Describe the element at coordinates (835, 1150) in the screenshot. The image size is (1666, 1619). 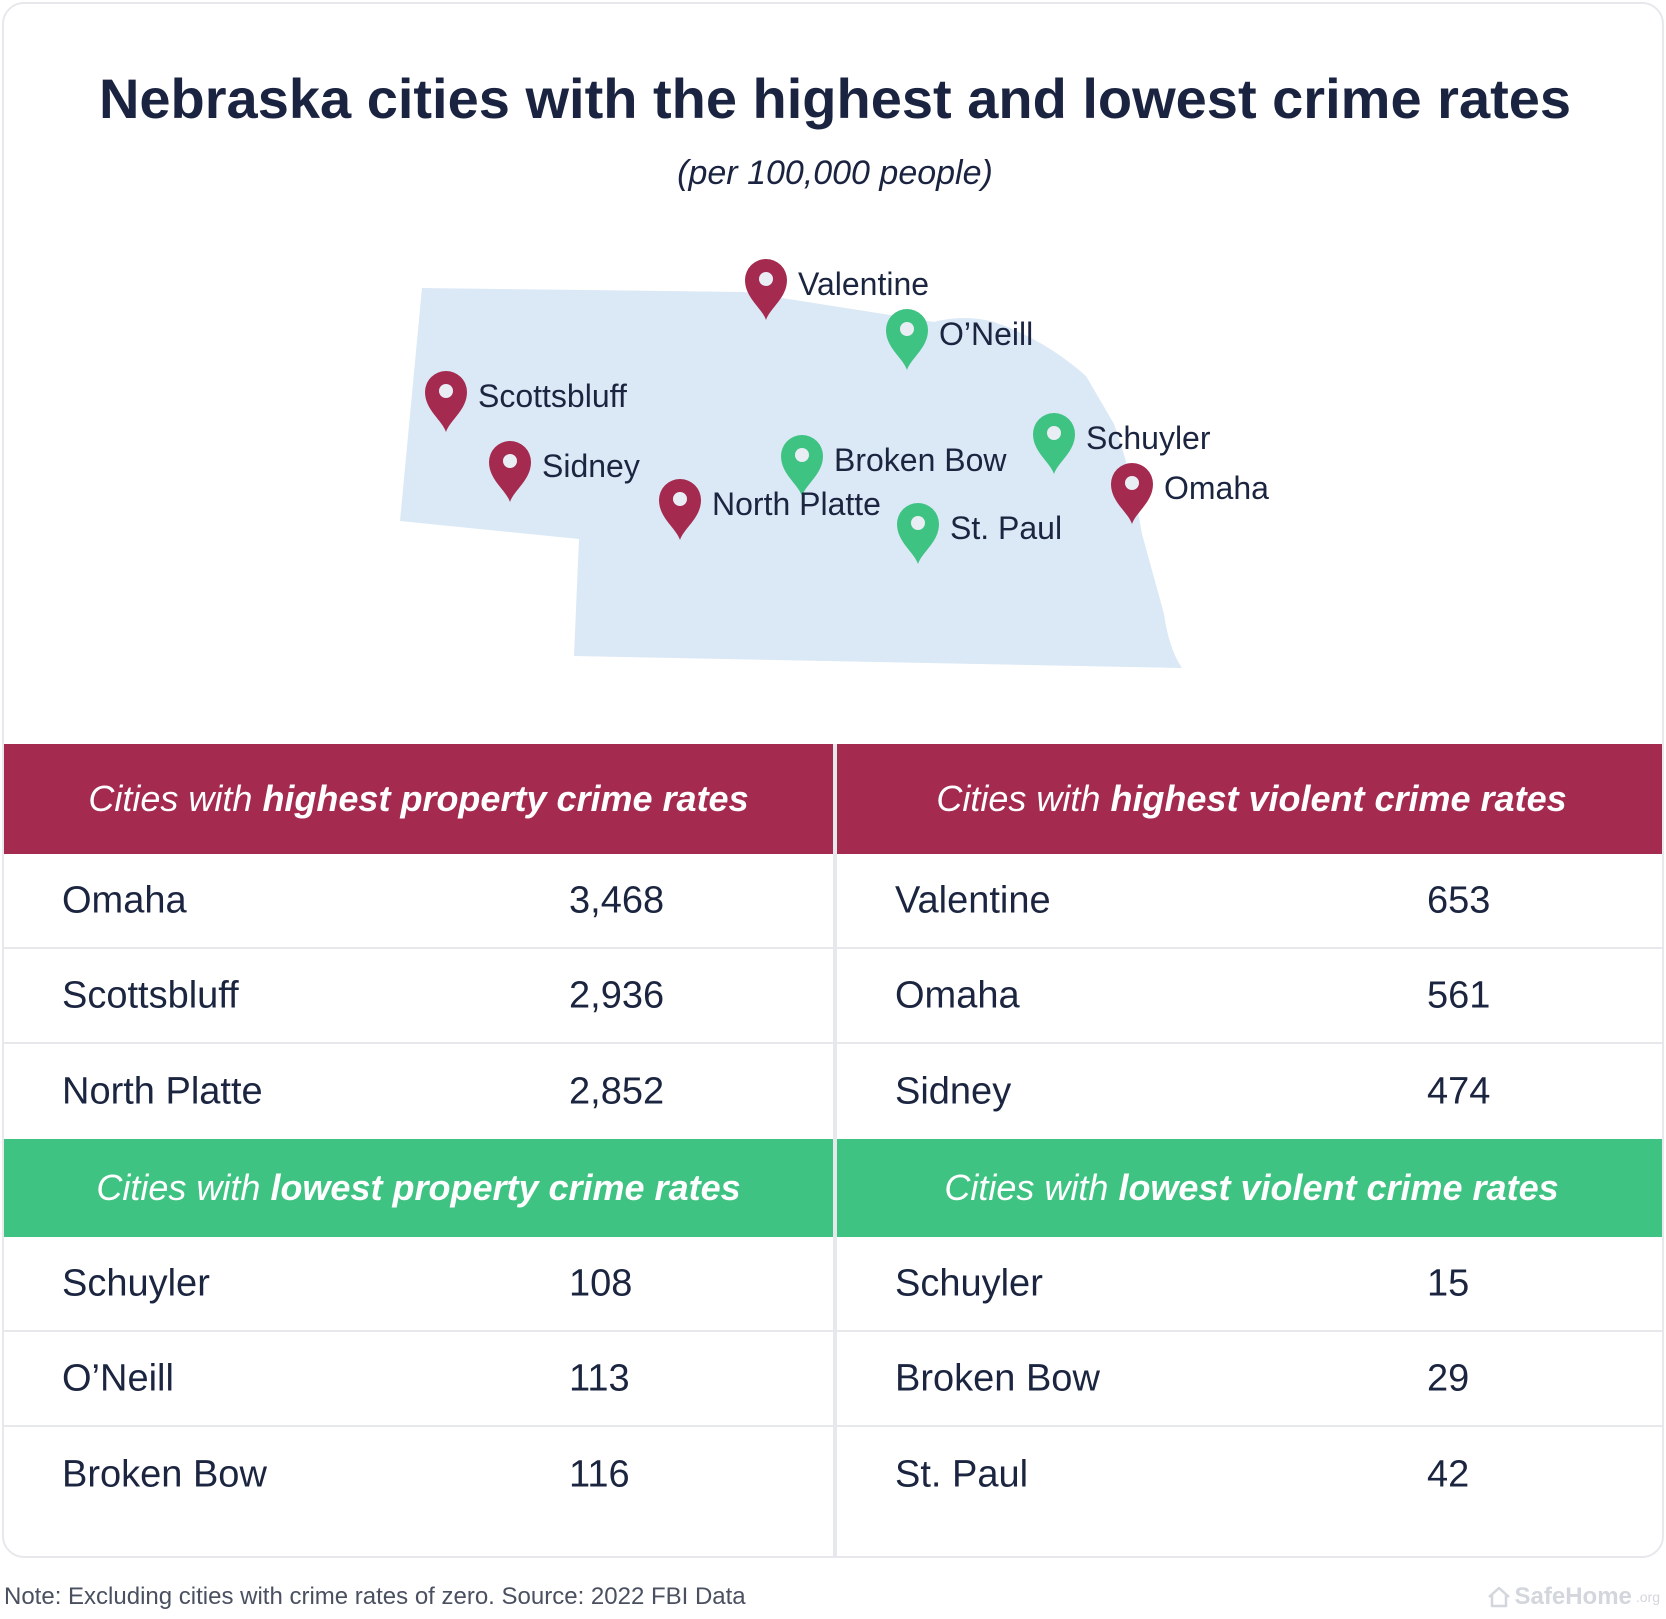
I see `column-divider` at that location.